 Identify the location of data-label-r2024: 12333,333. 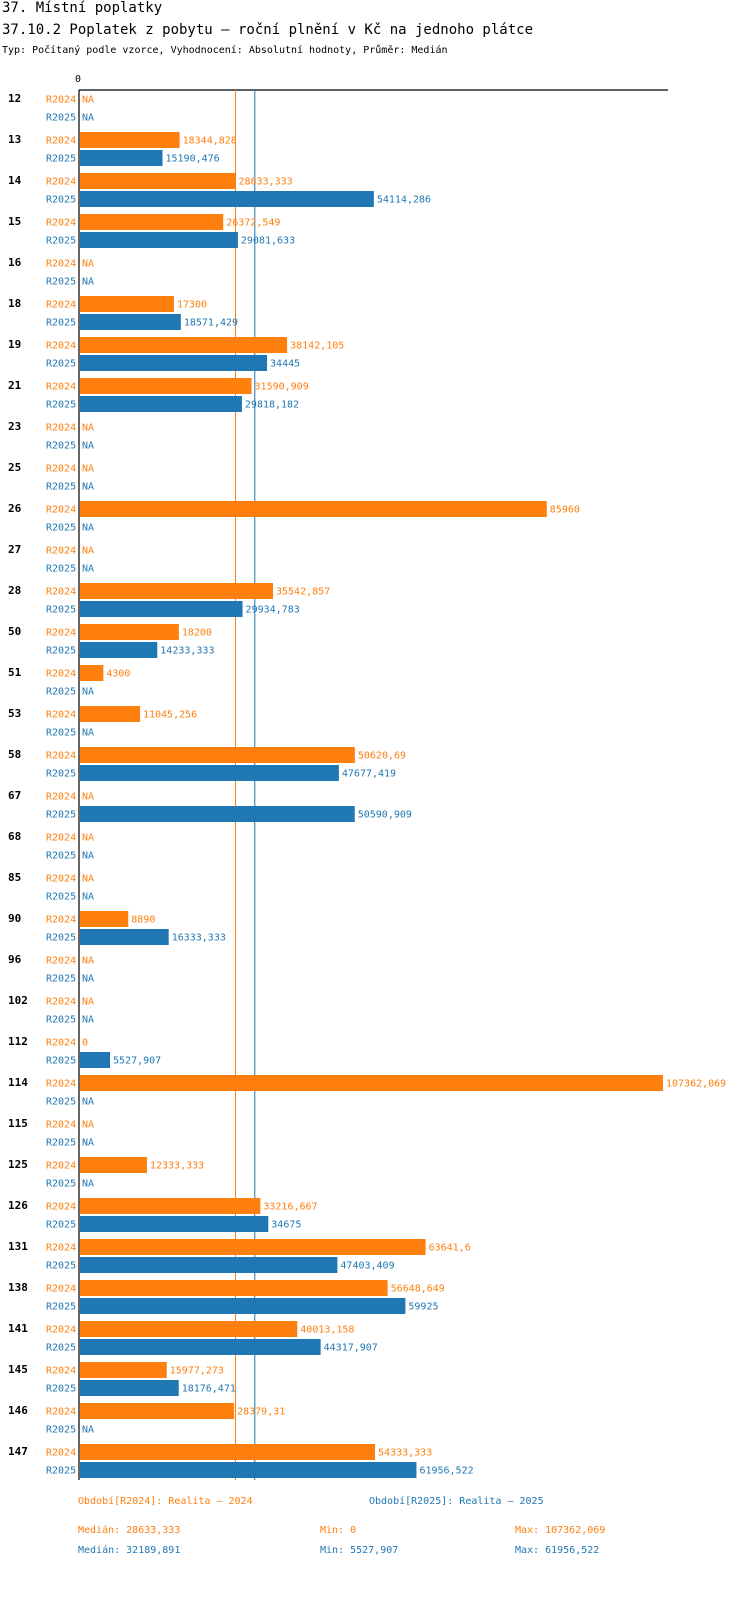
(177, 1166).